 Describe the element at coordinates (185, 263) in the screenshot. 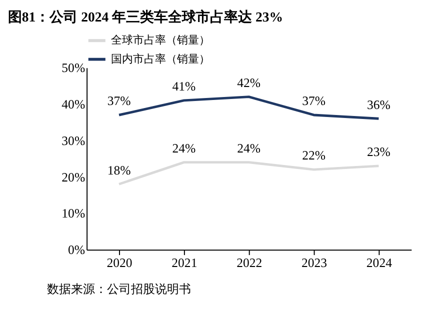

I see `x-tick-label: 2021` at that location.